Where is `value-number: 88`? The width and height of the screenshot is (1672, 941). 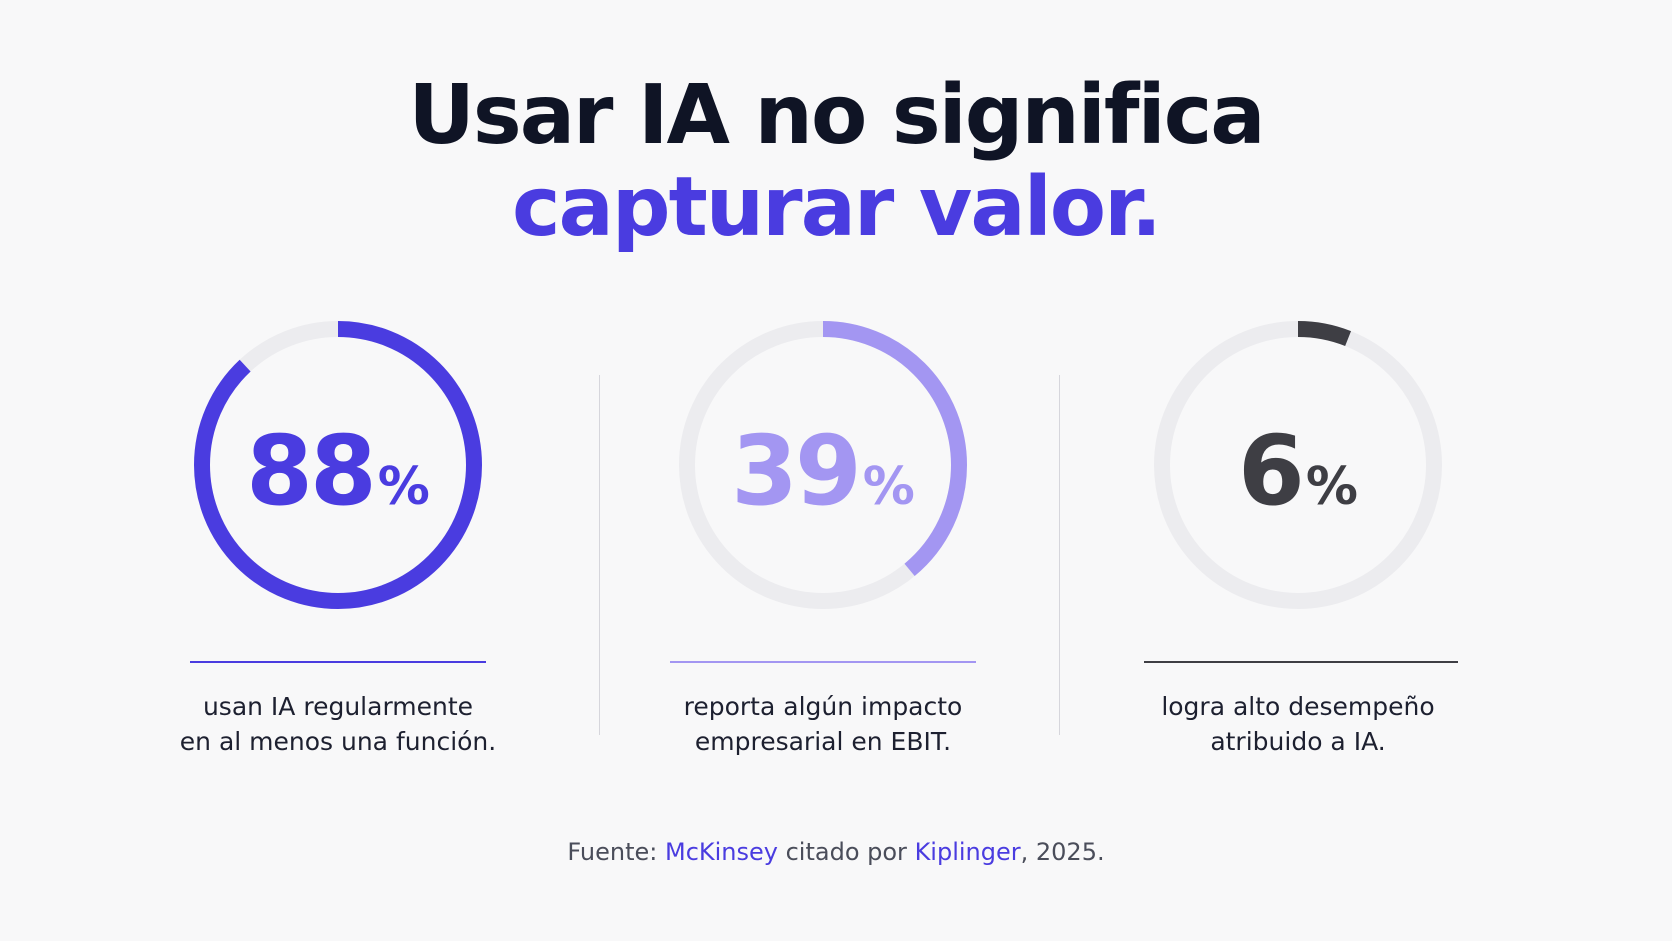
value-number: 88 is located at coordinates (311, 471).